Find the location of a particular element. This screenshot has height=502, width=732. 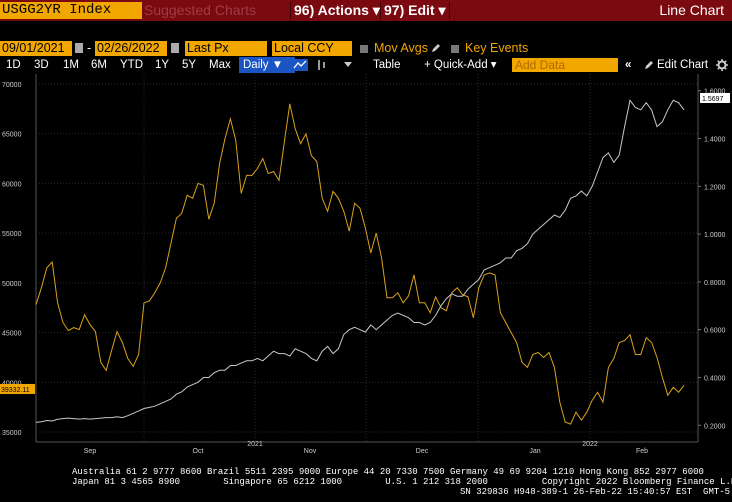

left-axis-tick: 45000 is located at coordinates (12, 334).